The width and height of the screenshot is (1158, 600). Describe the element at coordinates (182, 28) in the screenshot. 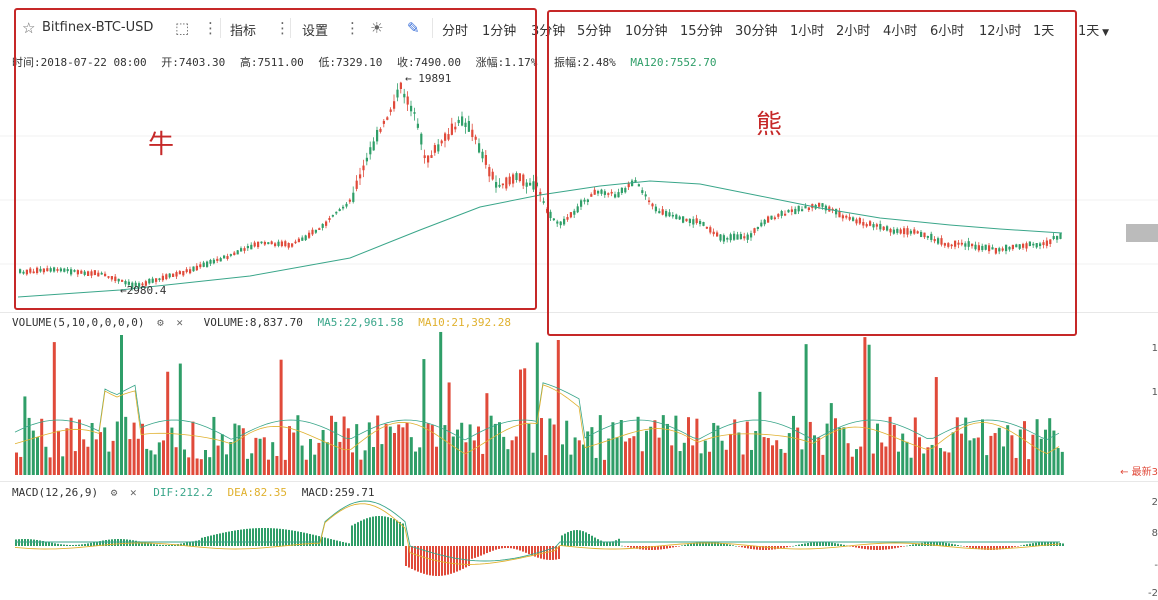

I see `chart-type-icon: ⬚` at that location.